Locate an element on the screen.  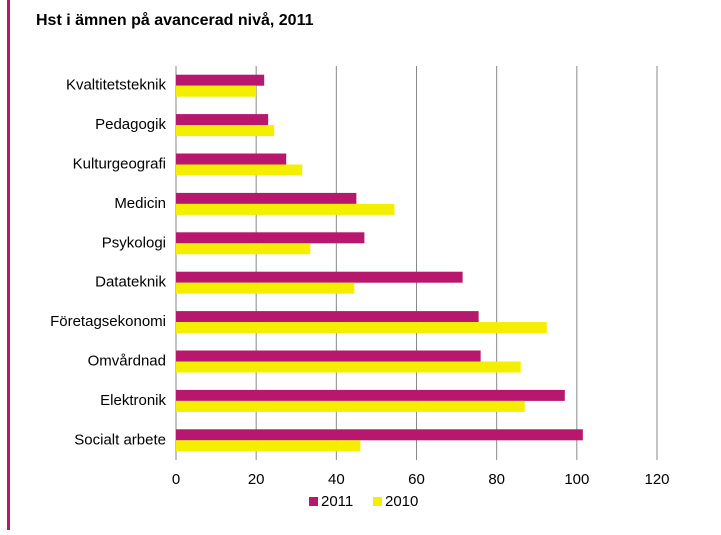
y-tick-label: Kvaltitetsteknik is located at coordinates (116, 85).